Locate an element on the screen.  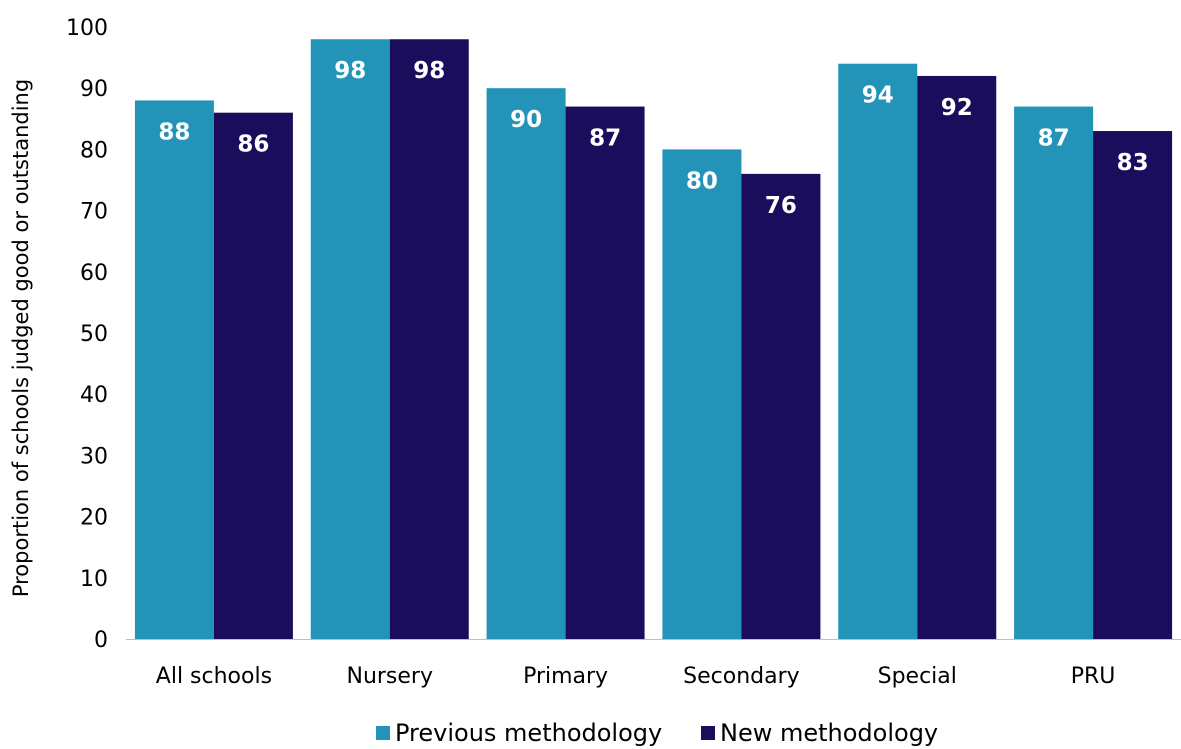
data-label: 83 is located at coordinates (1133, 163).